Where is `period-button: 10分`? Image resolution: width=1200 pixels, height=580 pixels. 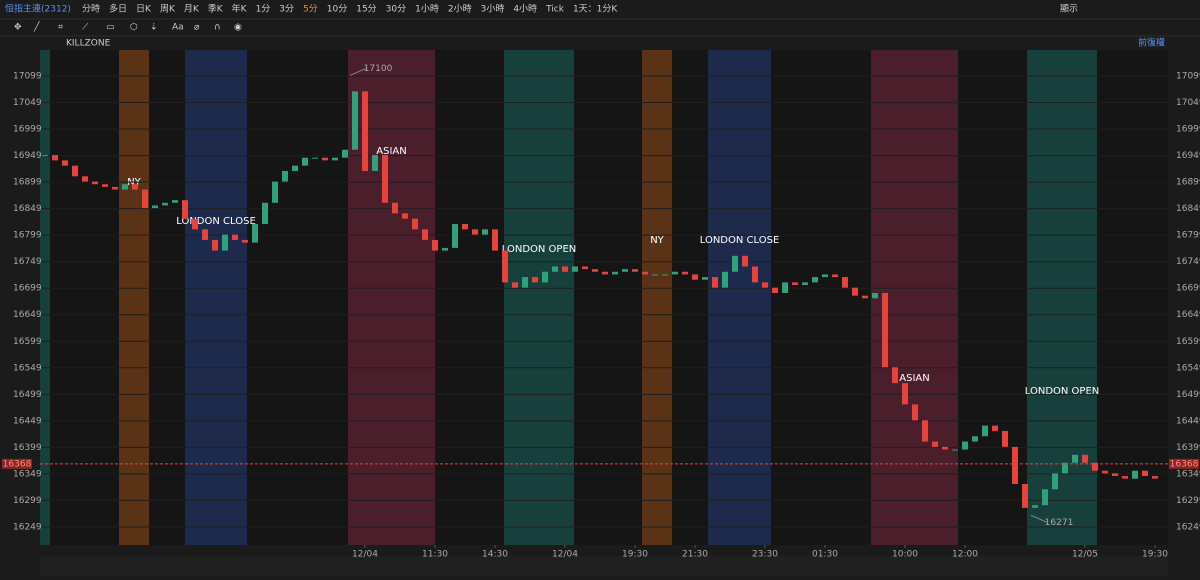
period-button: 10分 is located at coordinates (337, 9).